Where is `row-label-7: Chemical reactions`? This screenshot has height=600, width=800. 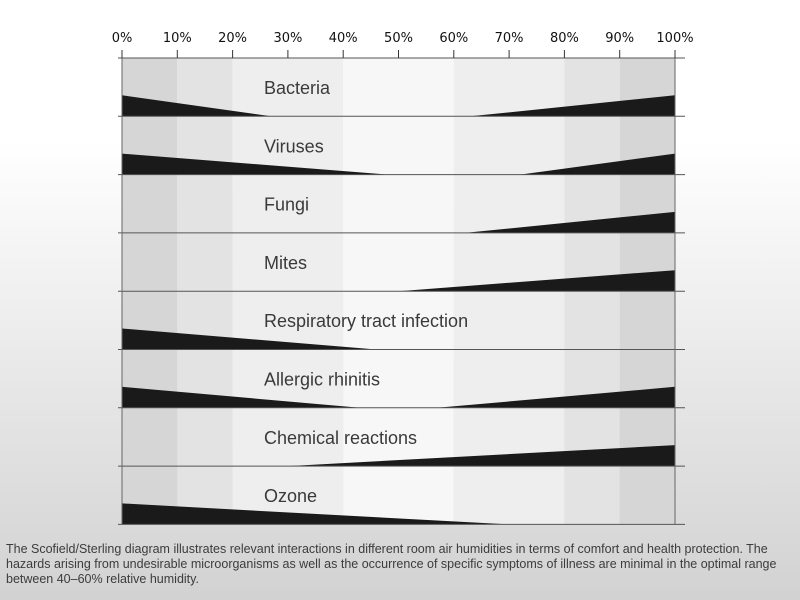 row-label-7: Chemical reactions is located at coordinates (340, 438).